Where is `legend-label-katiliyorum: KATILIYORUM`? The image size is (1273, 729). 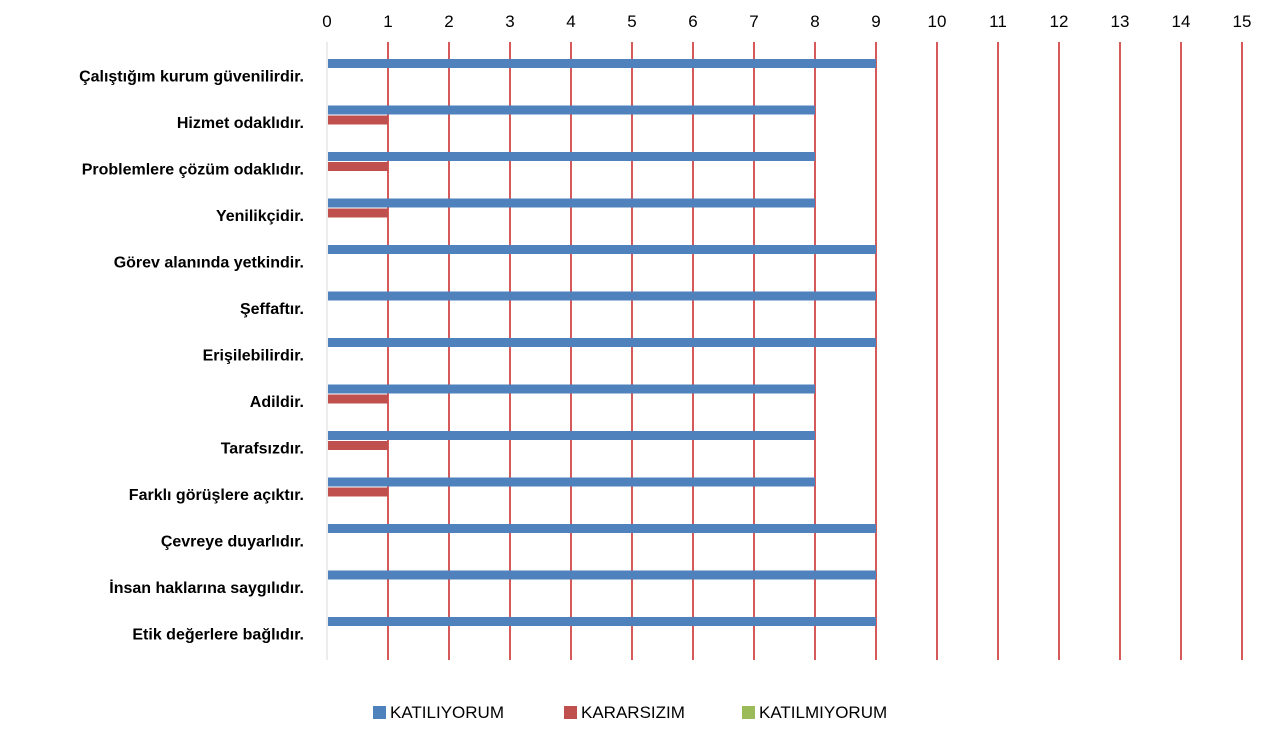
legend-label-katiliyorum: KATILIYORUM is located at coordinates (447, 712).